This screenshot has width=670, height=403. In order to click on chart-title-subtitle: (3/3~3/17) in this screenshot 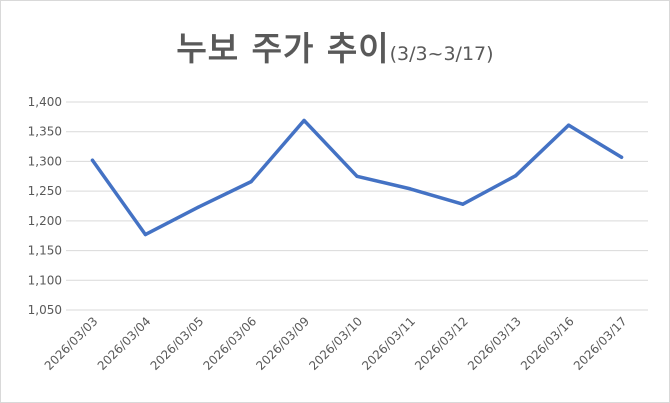, I will do `click(441, 54)`.